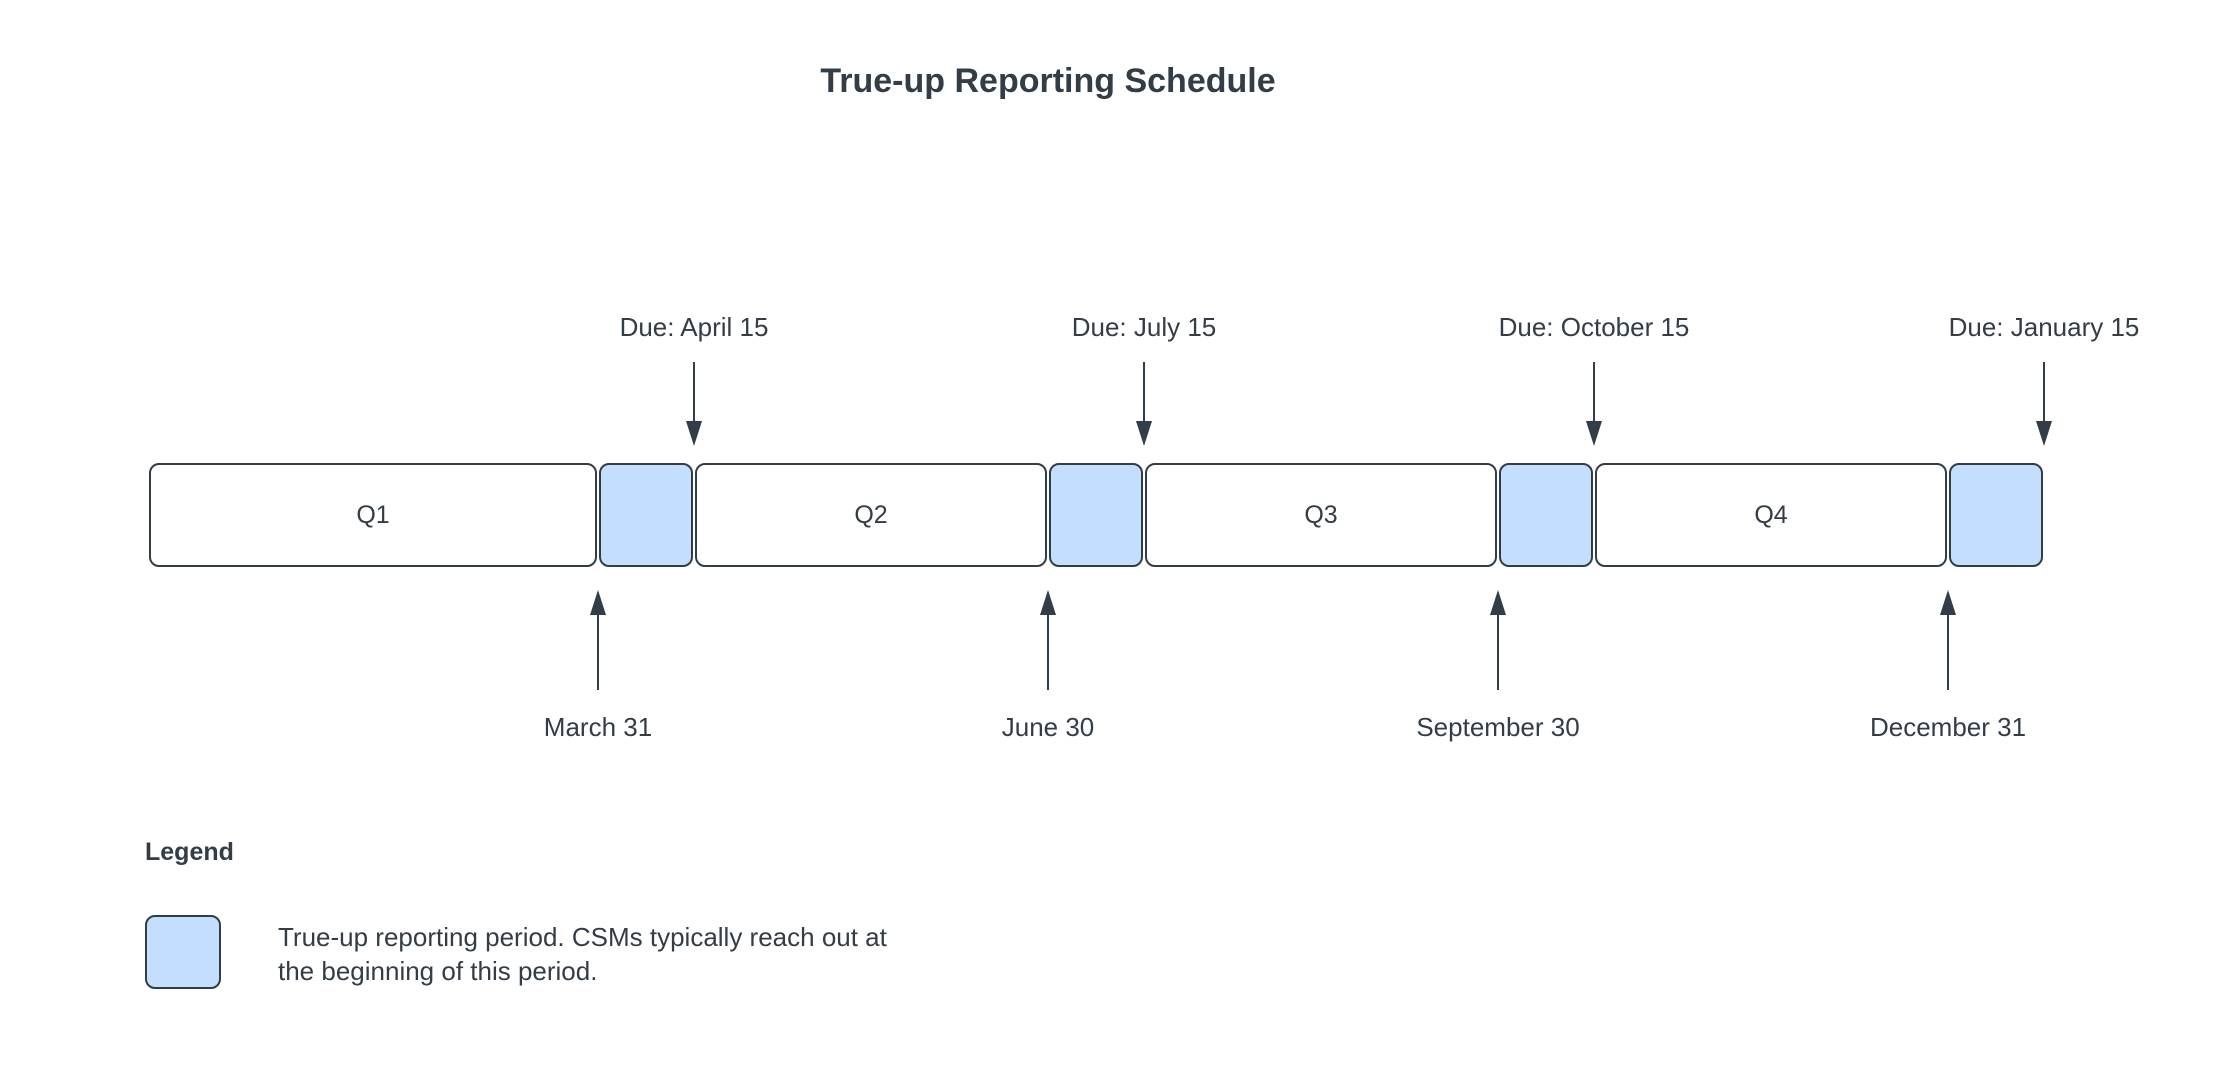  I want to click on due-date-label-q3: Due: October 15, so click(1594, 327).